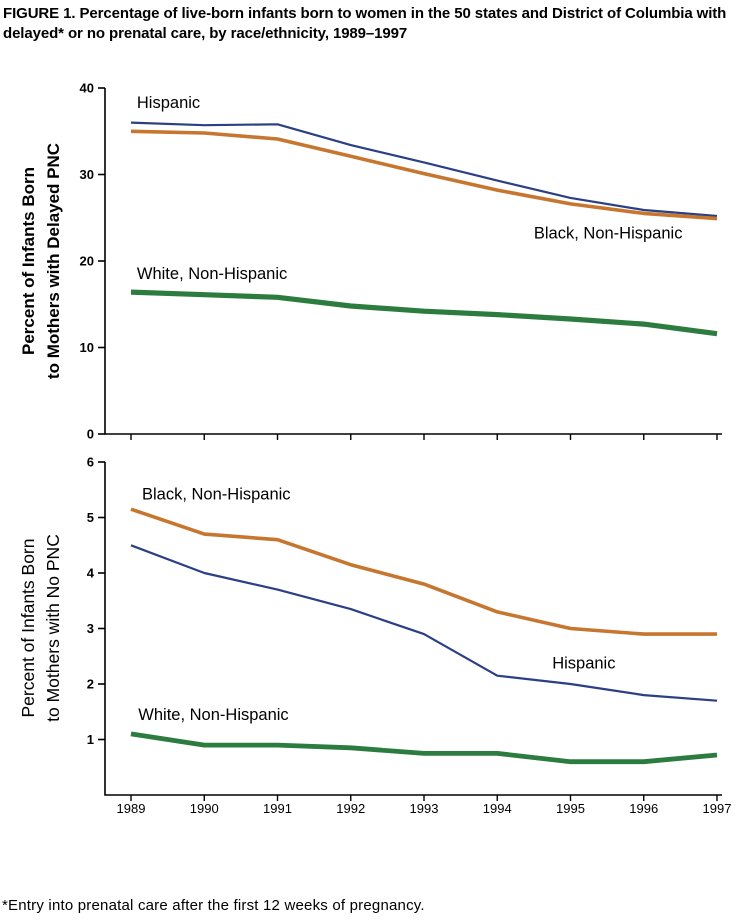 The image size is (749, 922). Describe the element at coordinates (91, 573) in the screenshot. I see `y-tick-label: 4` at that location.